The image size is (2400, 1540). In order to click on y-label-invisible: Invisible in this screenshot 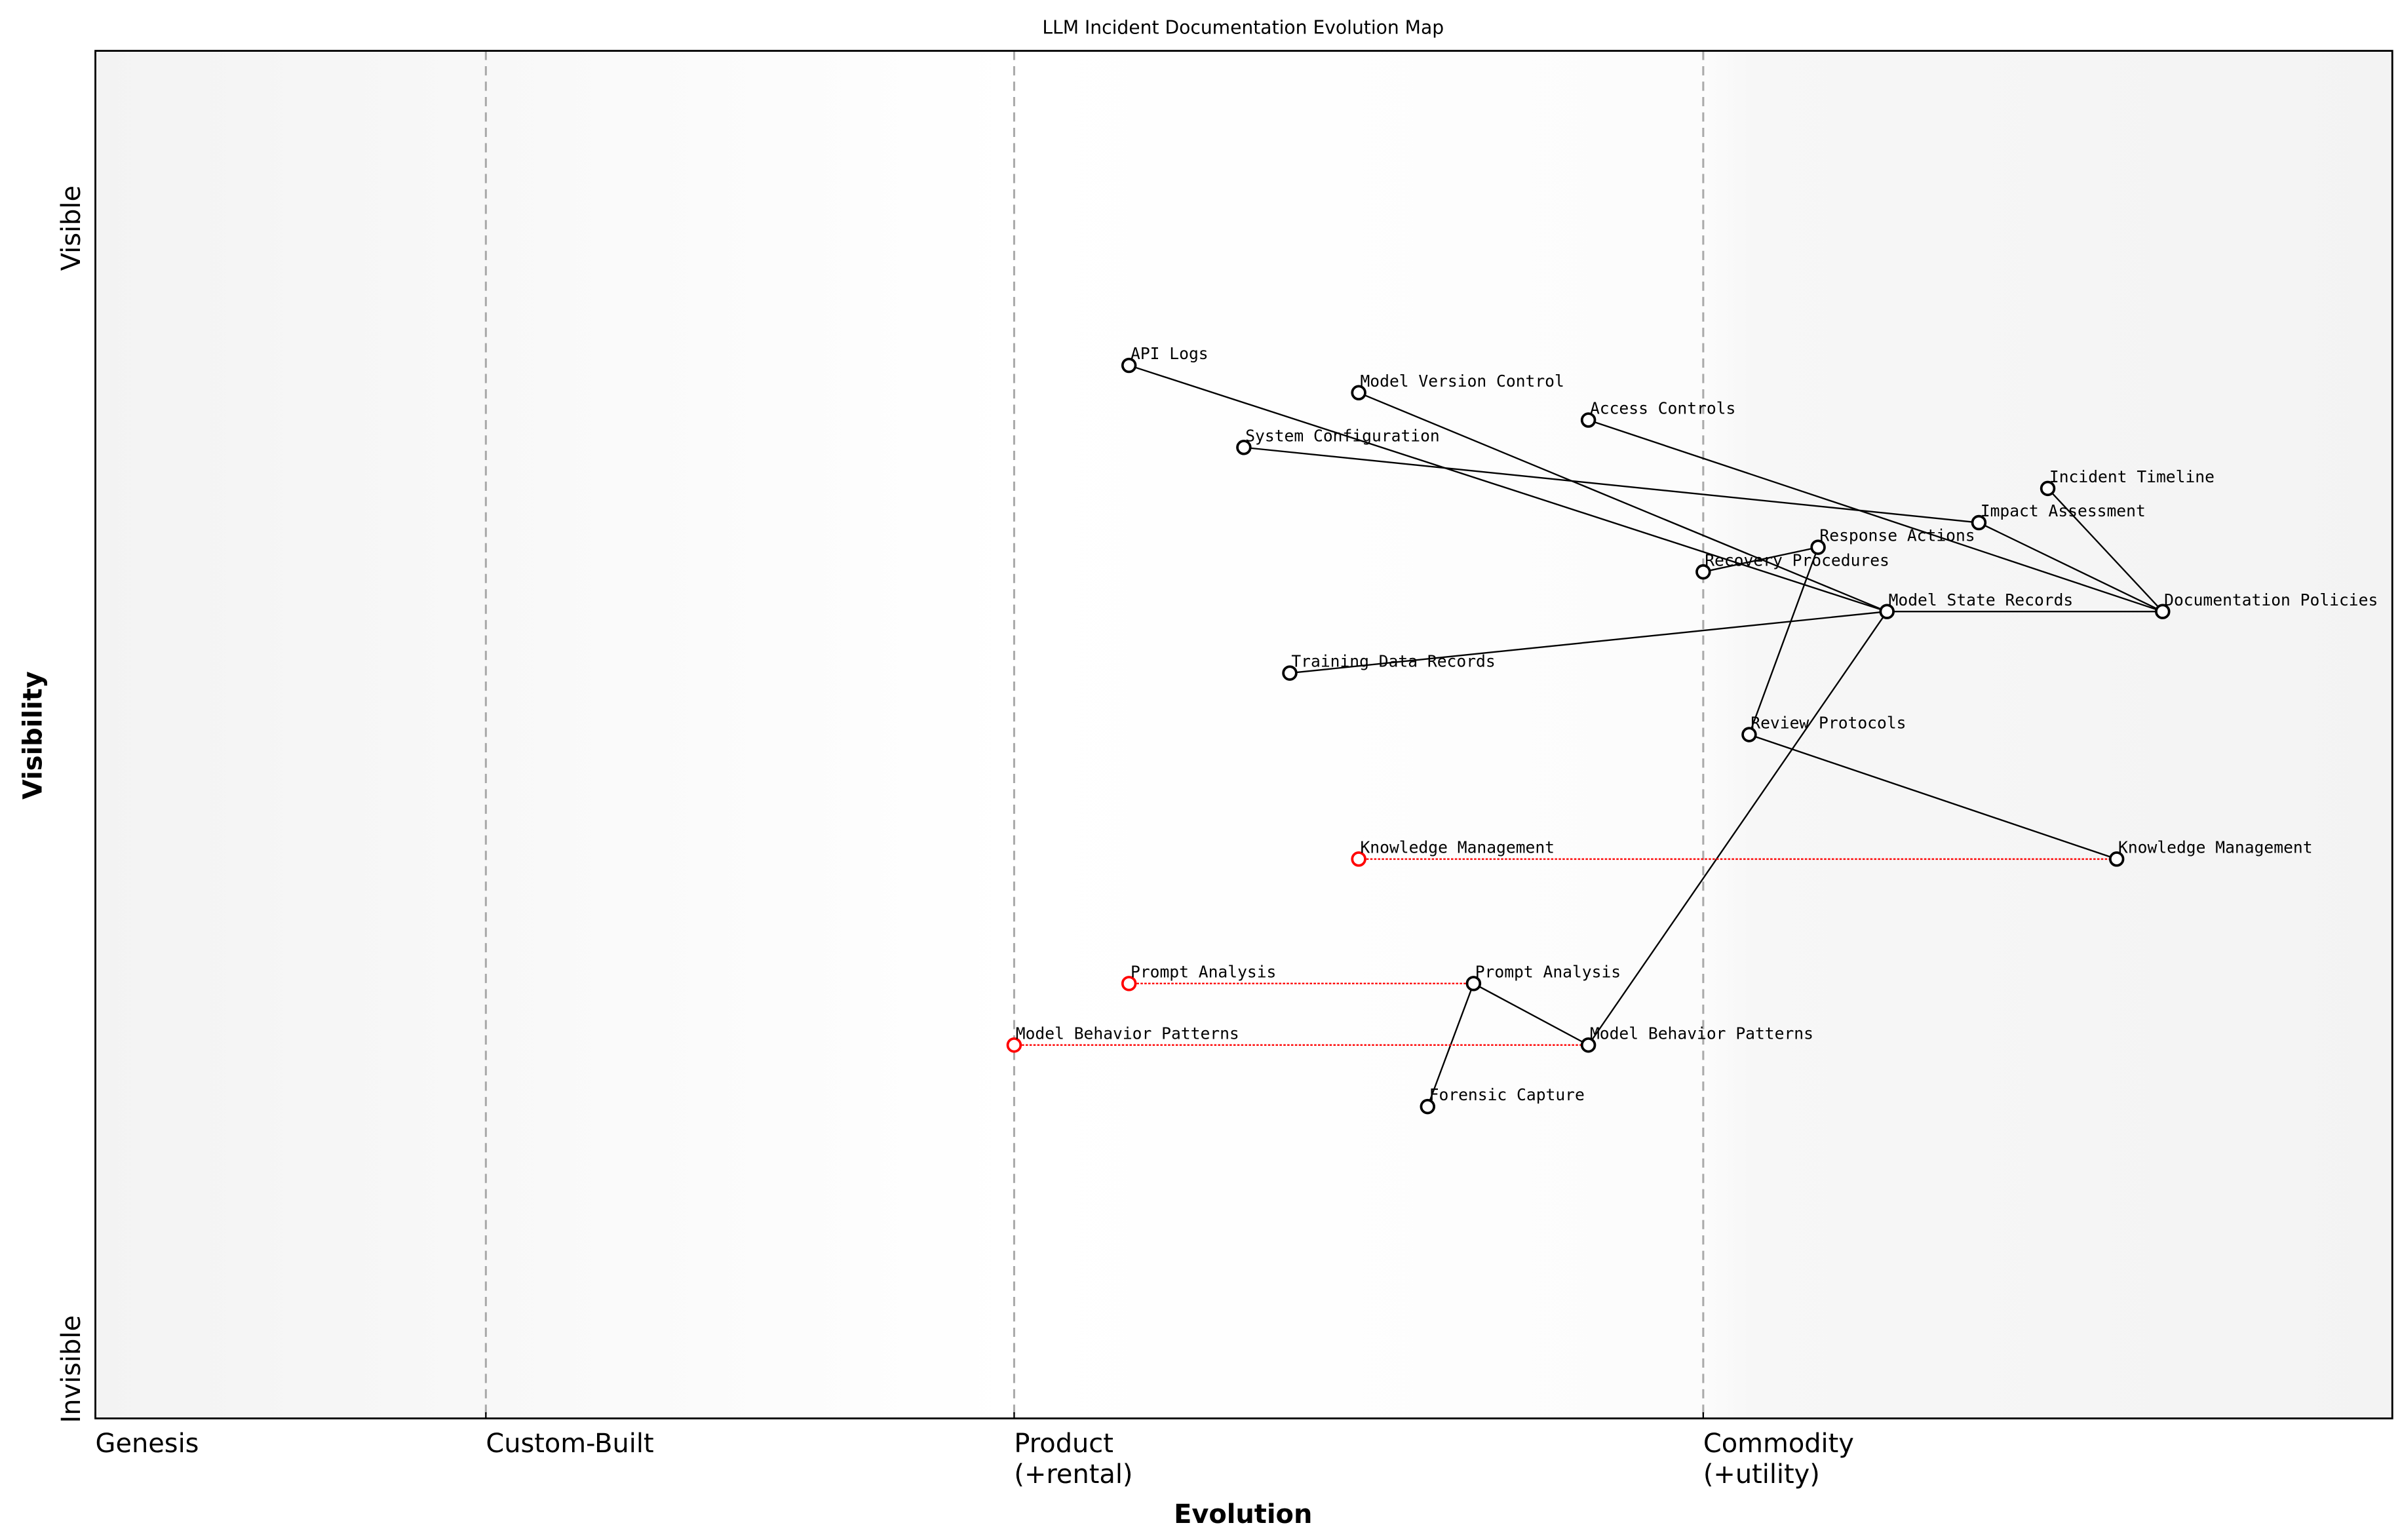, I will do `click(71, 1369)`.